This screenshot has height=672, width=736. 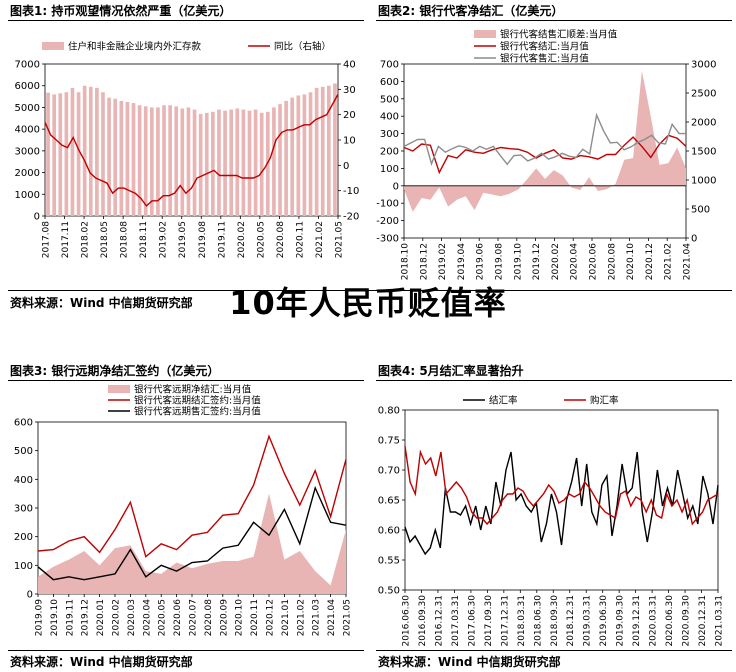 I want to click on x-tick-label: 2018.12.31, so click(x=571, y=621).